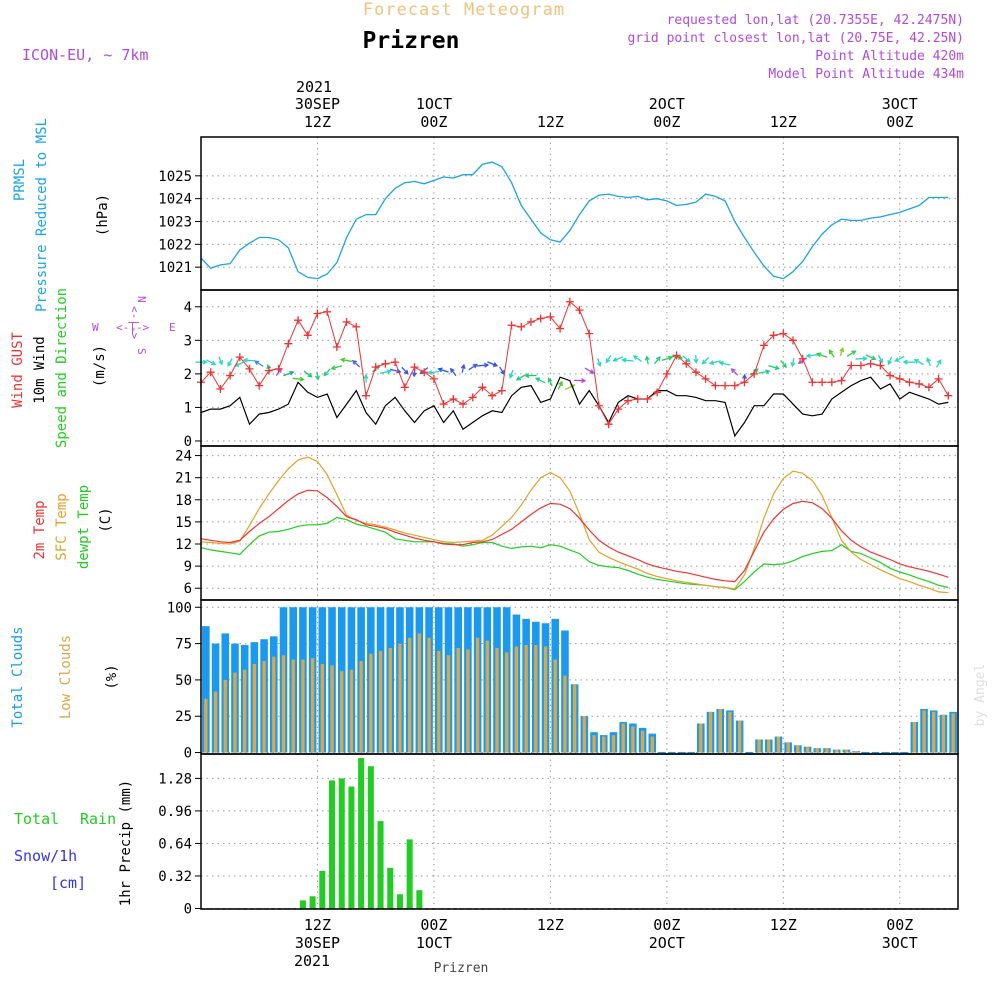 The height and width of the screenshot is (1000, 1000). Describe the element at coordinates (134, 322) in the screenshot. I see `compass-vert-arrows: <-|->` at that location.